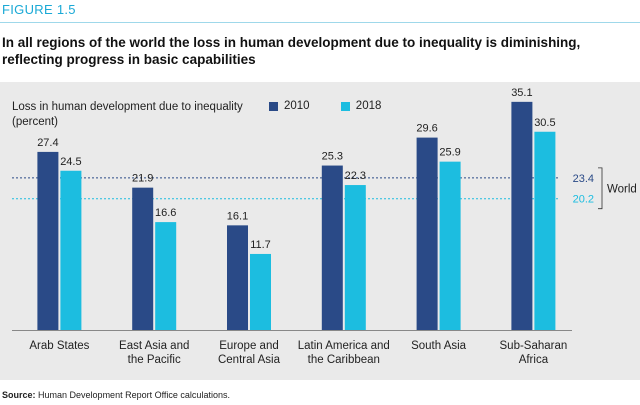 Image resolution: width=640 pixels, height=405 pixels. What do you see at coordinates (297, 106) in the screenshot?
I see `legend-label-2010: 2010` at bounding box center [297, 106].